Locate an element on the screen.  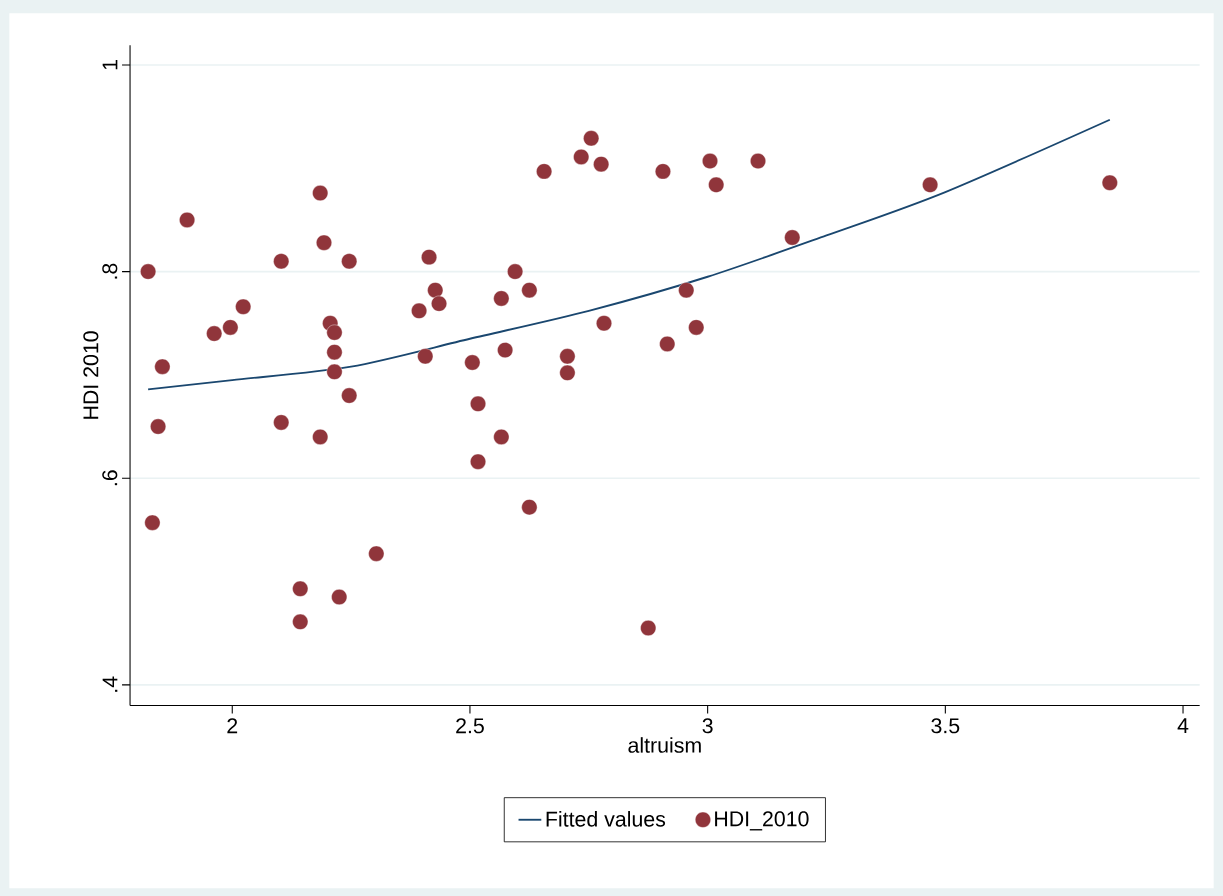
x-axis-title: altruism is located at coordinates (664, 745).